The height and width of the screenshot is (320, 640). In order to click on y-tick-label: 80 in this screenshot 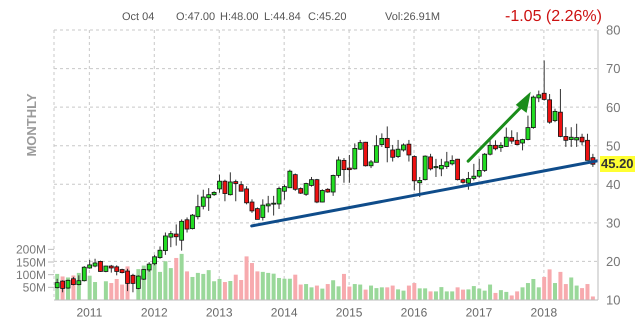, I will do `click(613, 30)`.